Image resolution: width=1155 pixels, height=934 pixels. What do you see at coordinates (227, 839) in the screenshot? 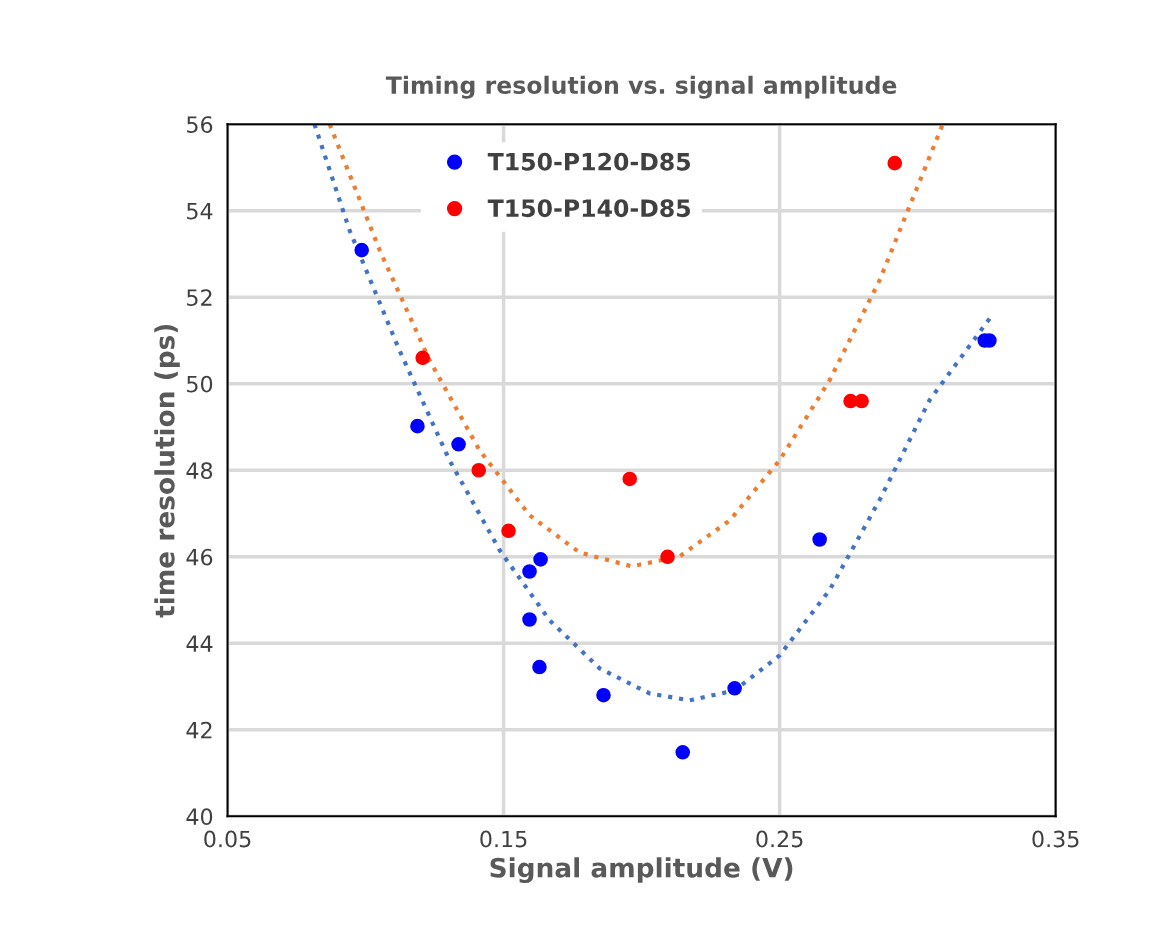
I see `x-tick-label: 0.05` at bounding box center [227, 839].